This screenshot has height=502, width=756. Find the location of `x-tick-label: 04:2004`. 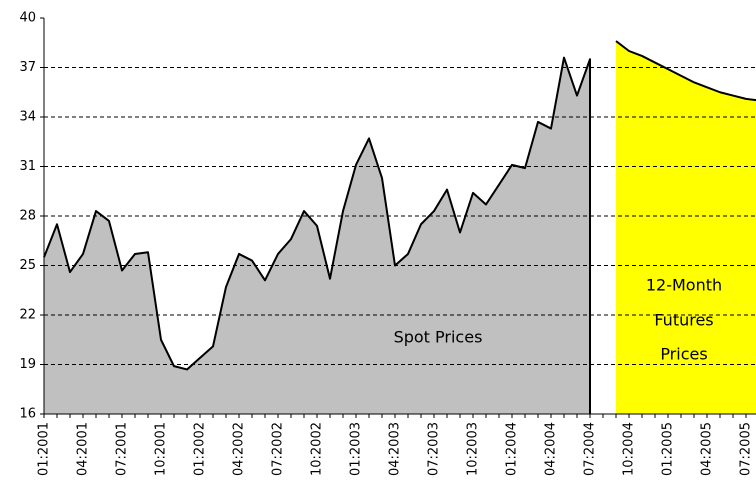

x-tick-label: 04:2004 is located at coordinates (551, 449).